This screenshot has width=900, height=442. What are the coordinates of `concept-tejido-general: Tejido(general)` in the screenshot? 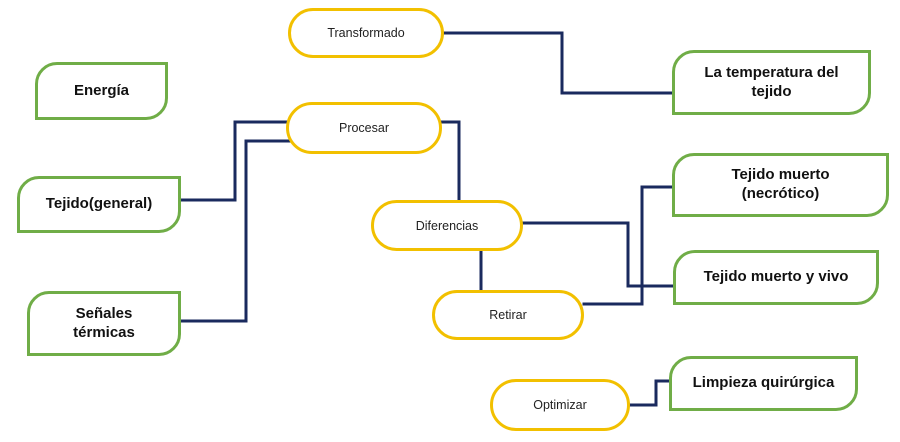 It's located at (99, 204).